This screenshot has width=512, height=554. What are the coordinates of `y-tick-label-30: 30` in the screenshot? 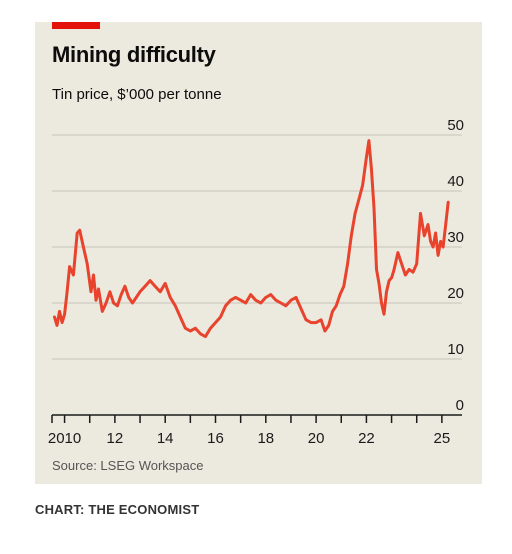 It's located at (455, 237).